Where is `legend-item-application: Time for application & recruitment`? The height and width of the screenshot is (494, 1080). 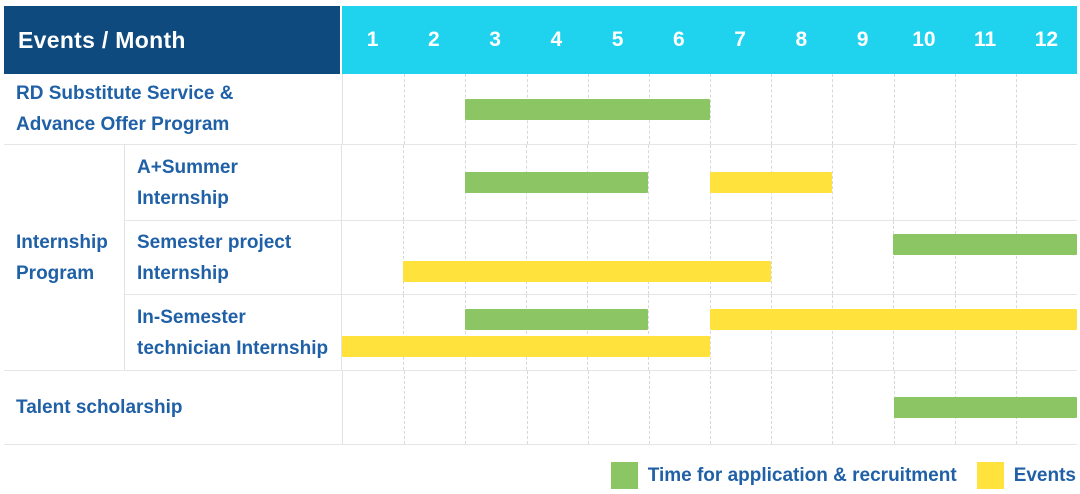 legend-item-application: Time for application & recruitment is located at coordinates (783, 475).